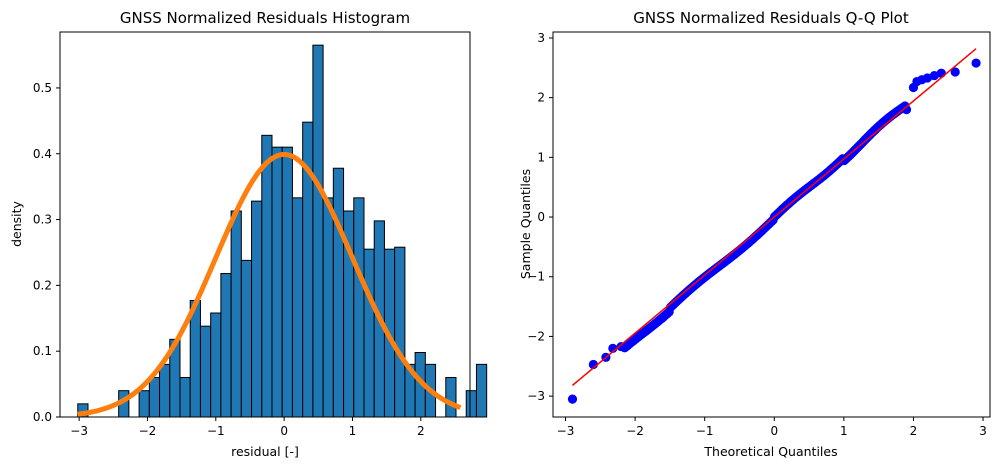 Image resolution: width=1001 pixels, height=470 pixels. What do you see at coordinates (265, 18) in the screenshot?
I see `histogram-title: GNSS Normalized Residuals Histogram` at bounding box center [265, 18].